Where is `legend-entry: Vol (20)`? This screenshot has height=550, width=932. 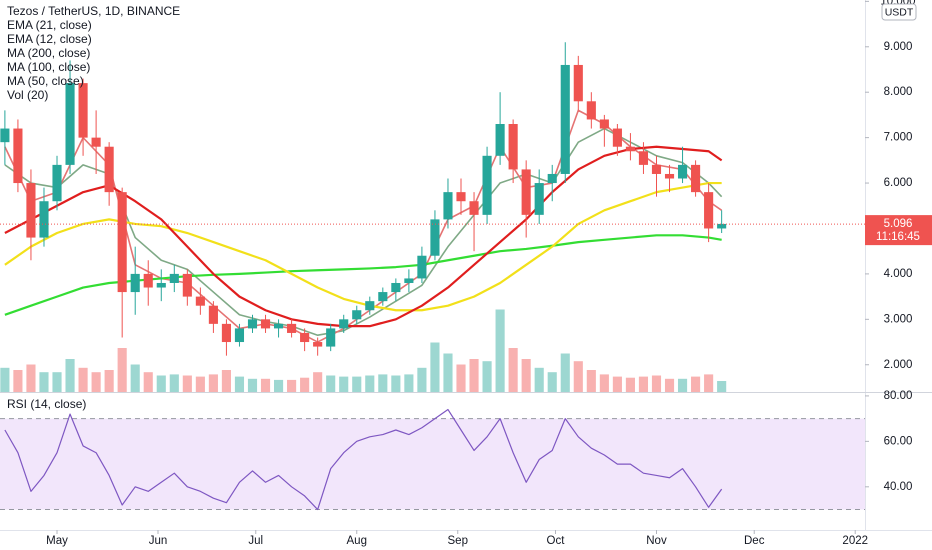
legend-entry: Vol (20) is located at coordinates (27, 95).